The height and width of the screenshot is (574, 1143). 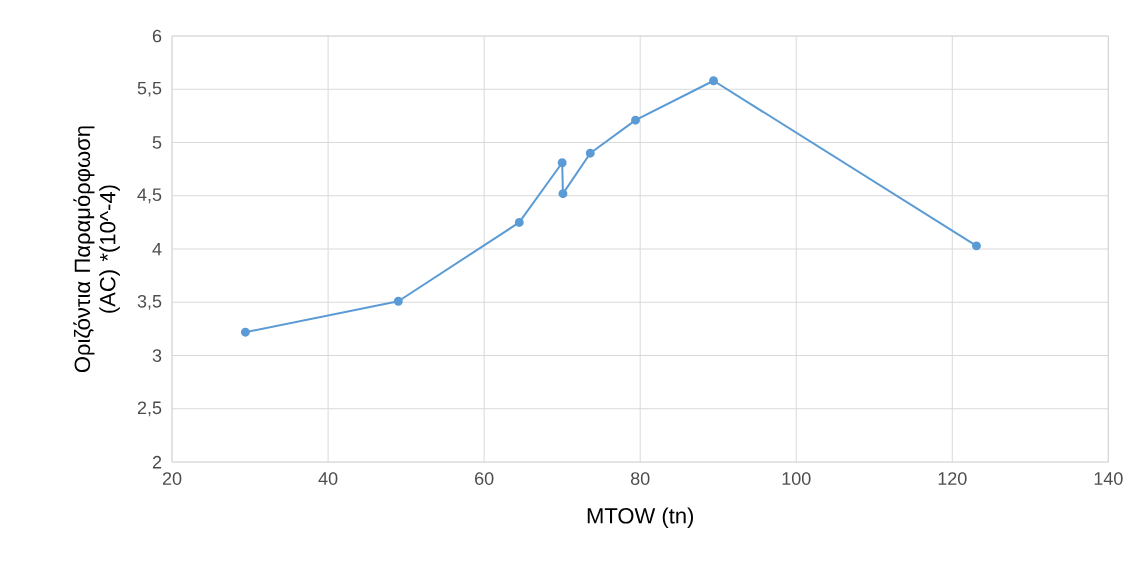 What do you see at coordinates (640, 517) in the screenshot?
I see `x-axis-title: MTOW (tn)` at bounding box center [640, 517].